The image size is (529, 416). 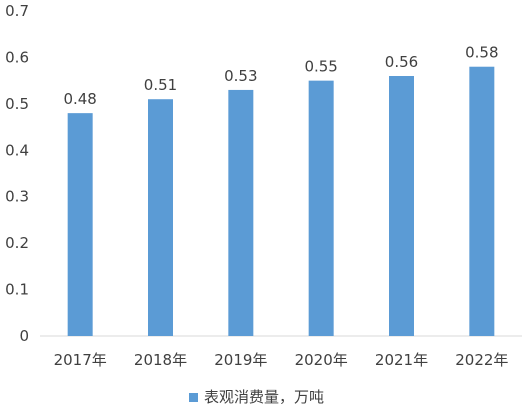 What do you see at coordinates (79, 99) in the screenshot?
I see `data-label: 0.48` at bounding box center [79, 99].